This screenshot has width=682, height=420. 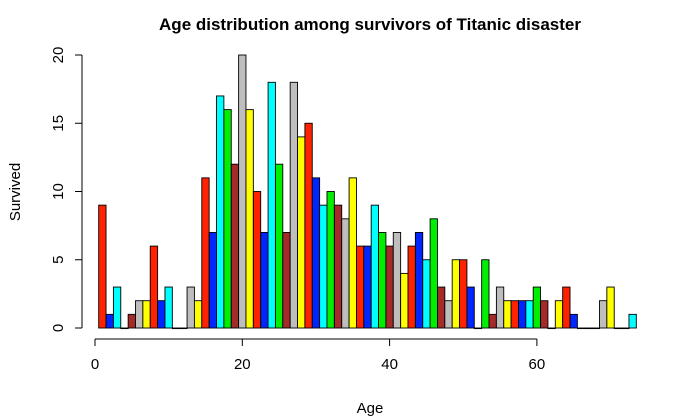 I want to click on y-tick-label: 0, so click(x=58, y=328).